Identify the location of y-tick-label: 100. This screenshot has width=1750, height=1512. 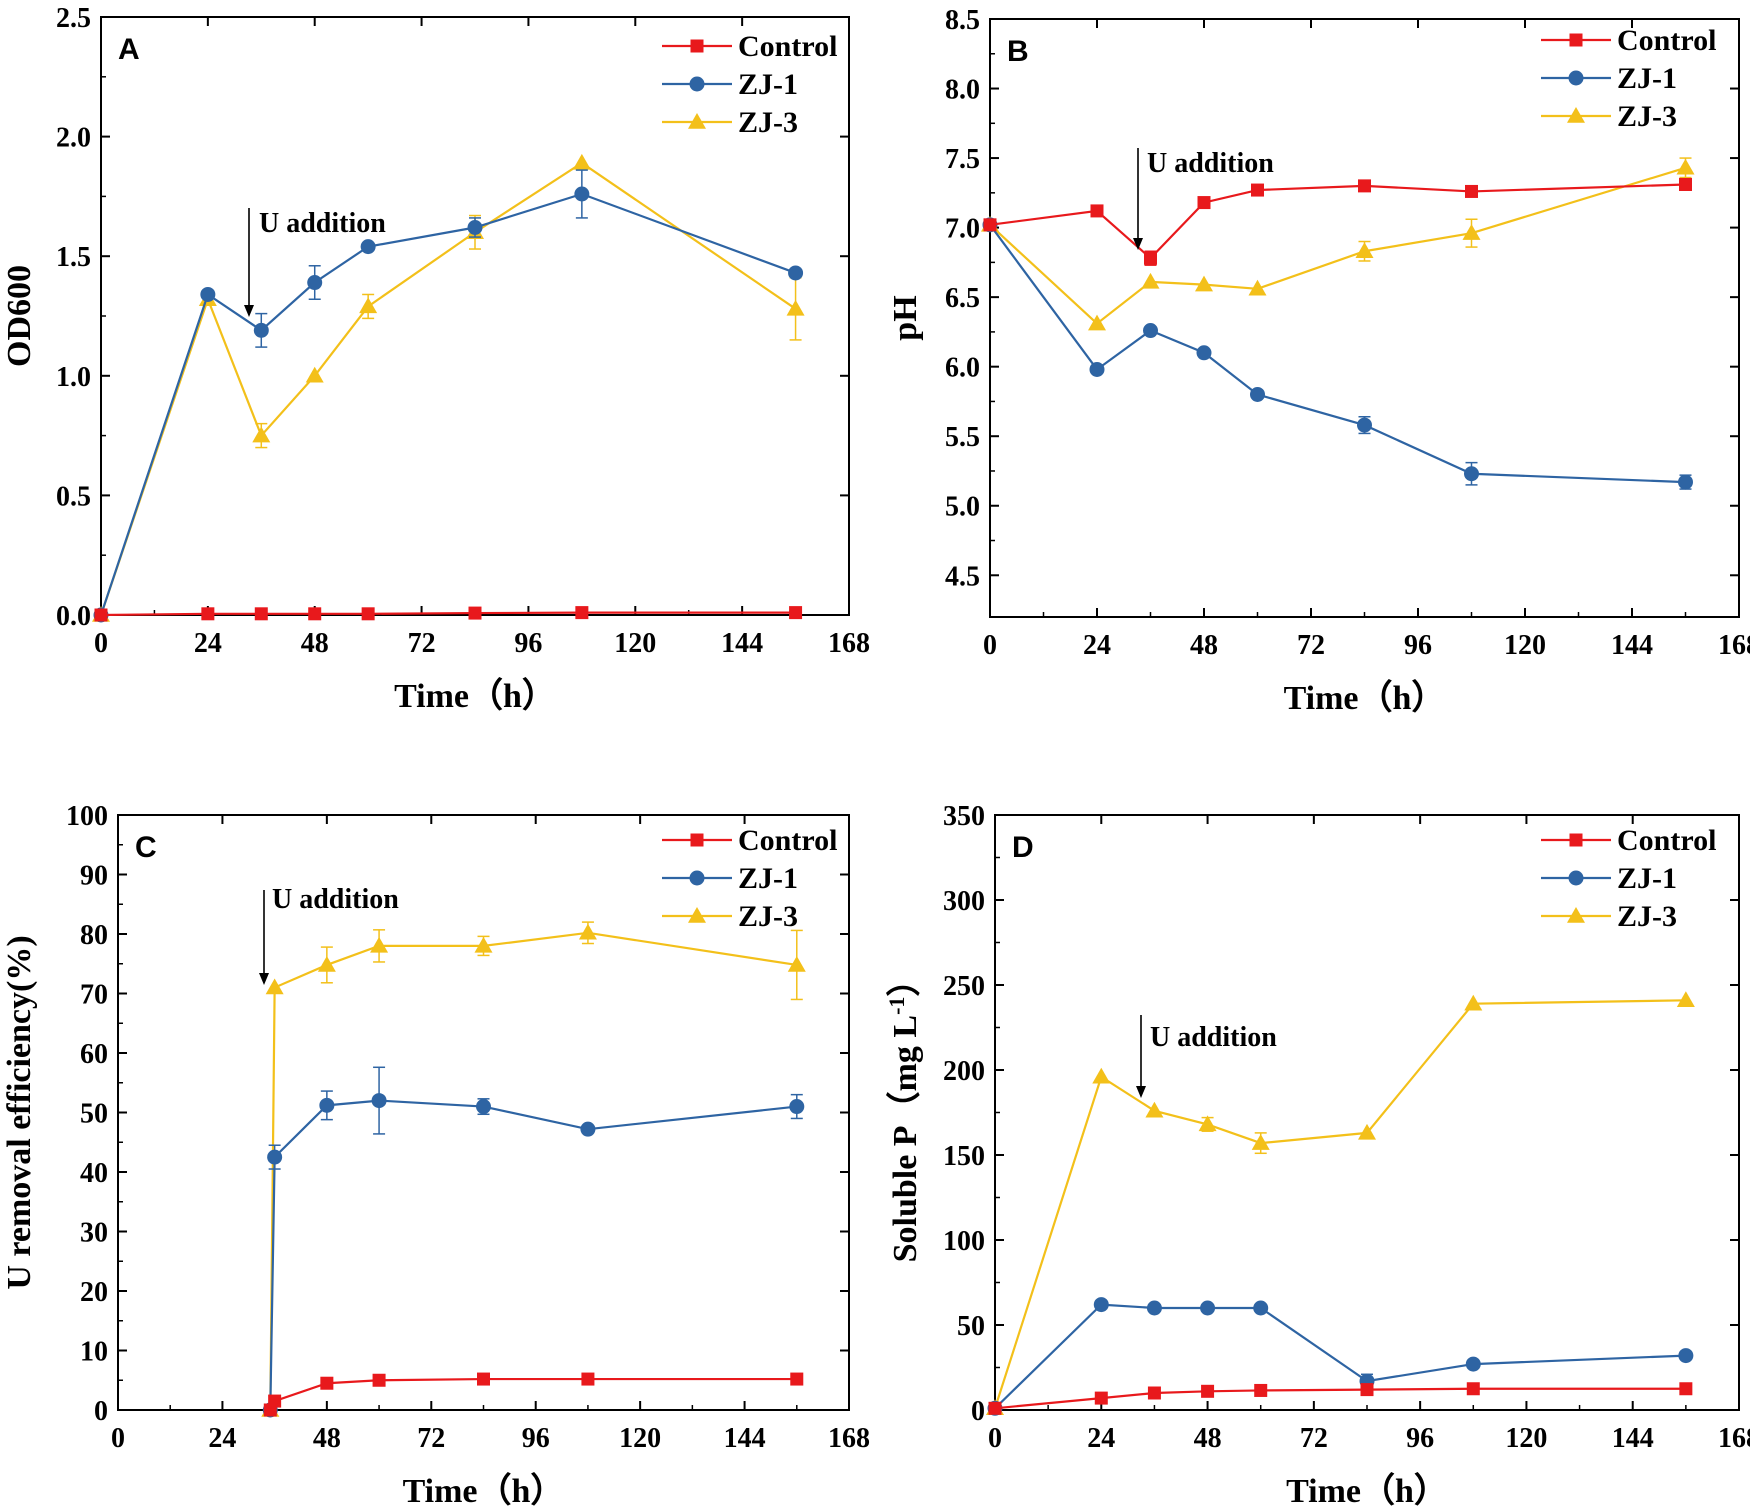
(964, 1241).